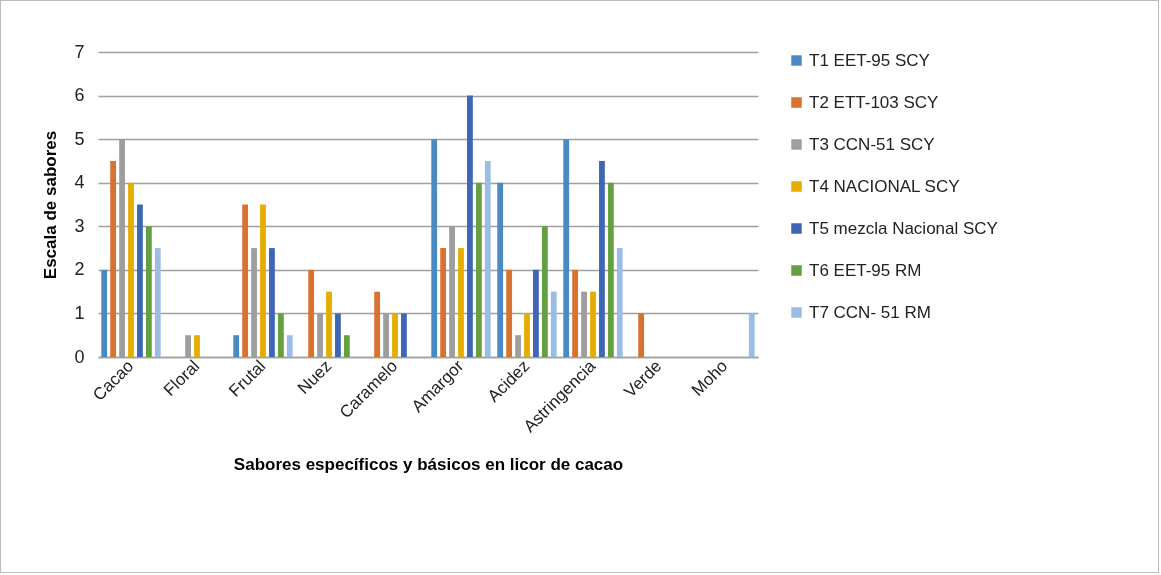 This screenshot has width=1161, height=575. What do you see at coordinates (79, 269) in the screenshot?
I see `y-tick-label: 2` at bounding box center [79, 269].